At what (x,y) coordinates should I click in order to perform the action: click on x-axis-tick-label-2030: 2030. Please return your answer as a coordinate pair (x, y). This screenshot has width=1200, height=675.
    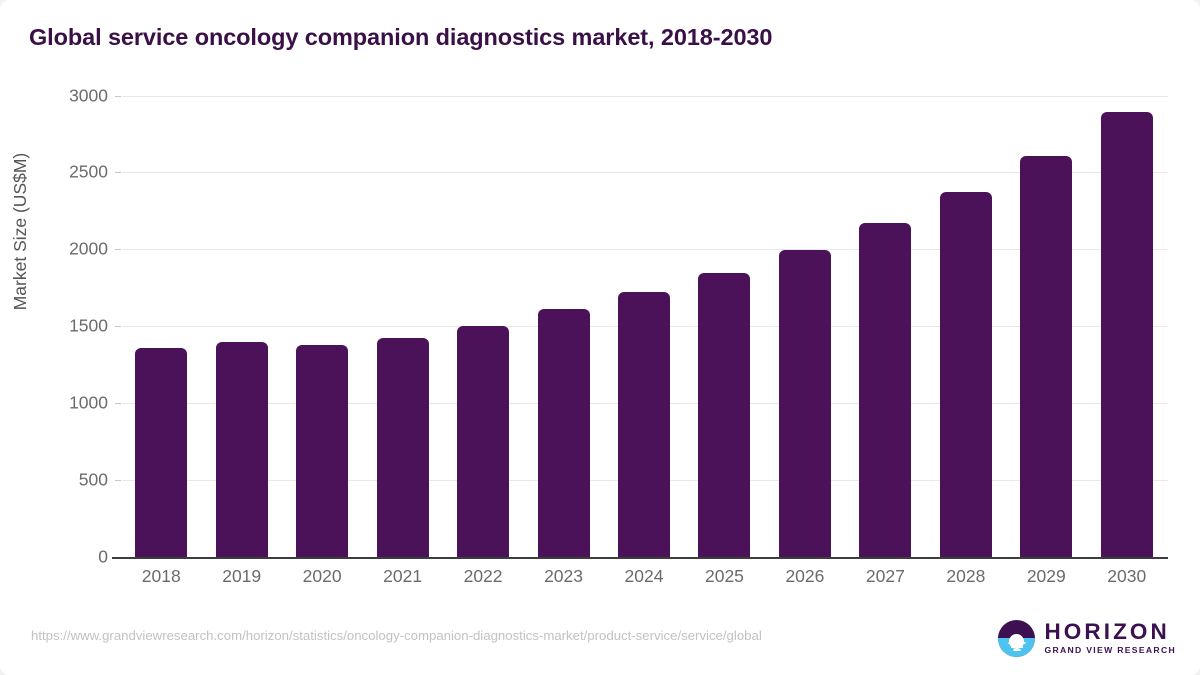
    Looking at the image, I should click on (1127, 576).